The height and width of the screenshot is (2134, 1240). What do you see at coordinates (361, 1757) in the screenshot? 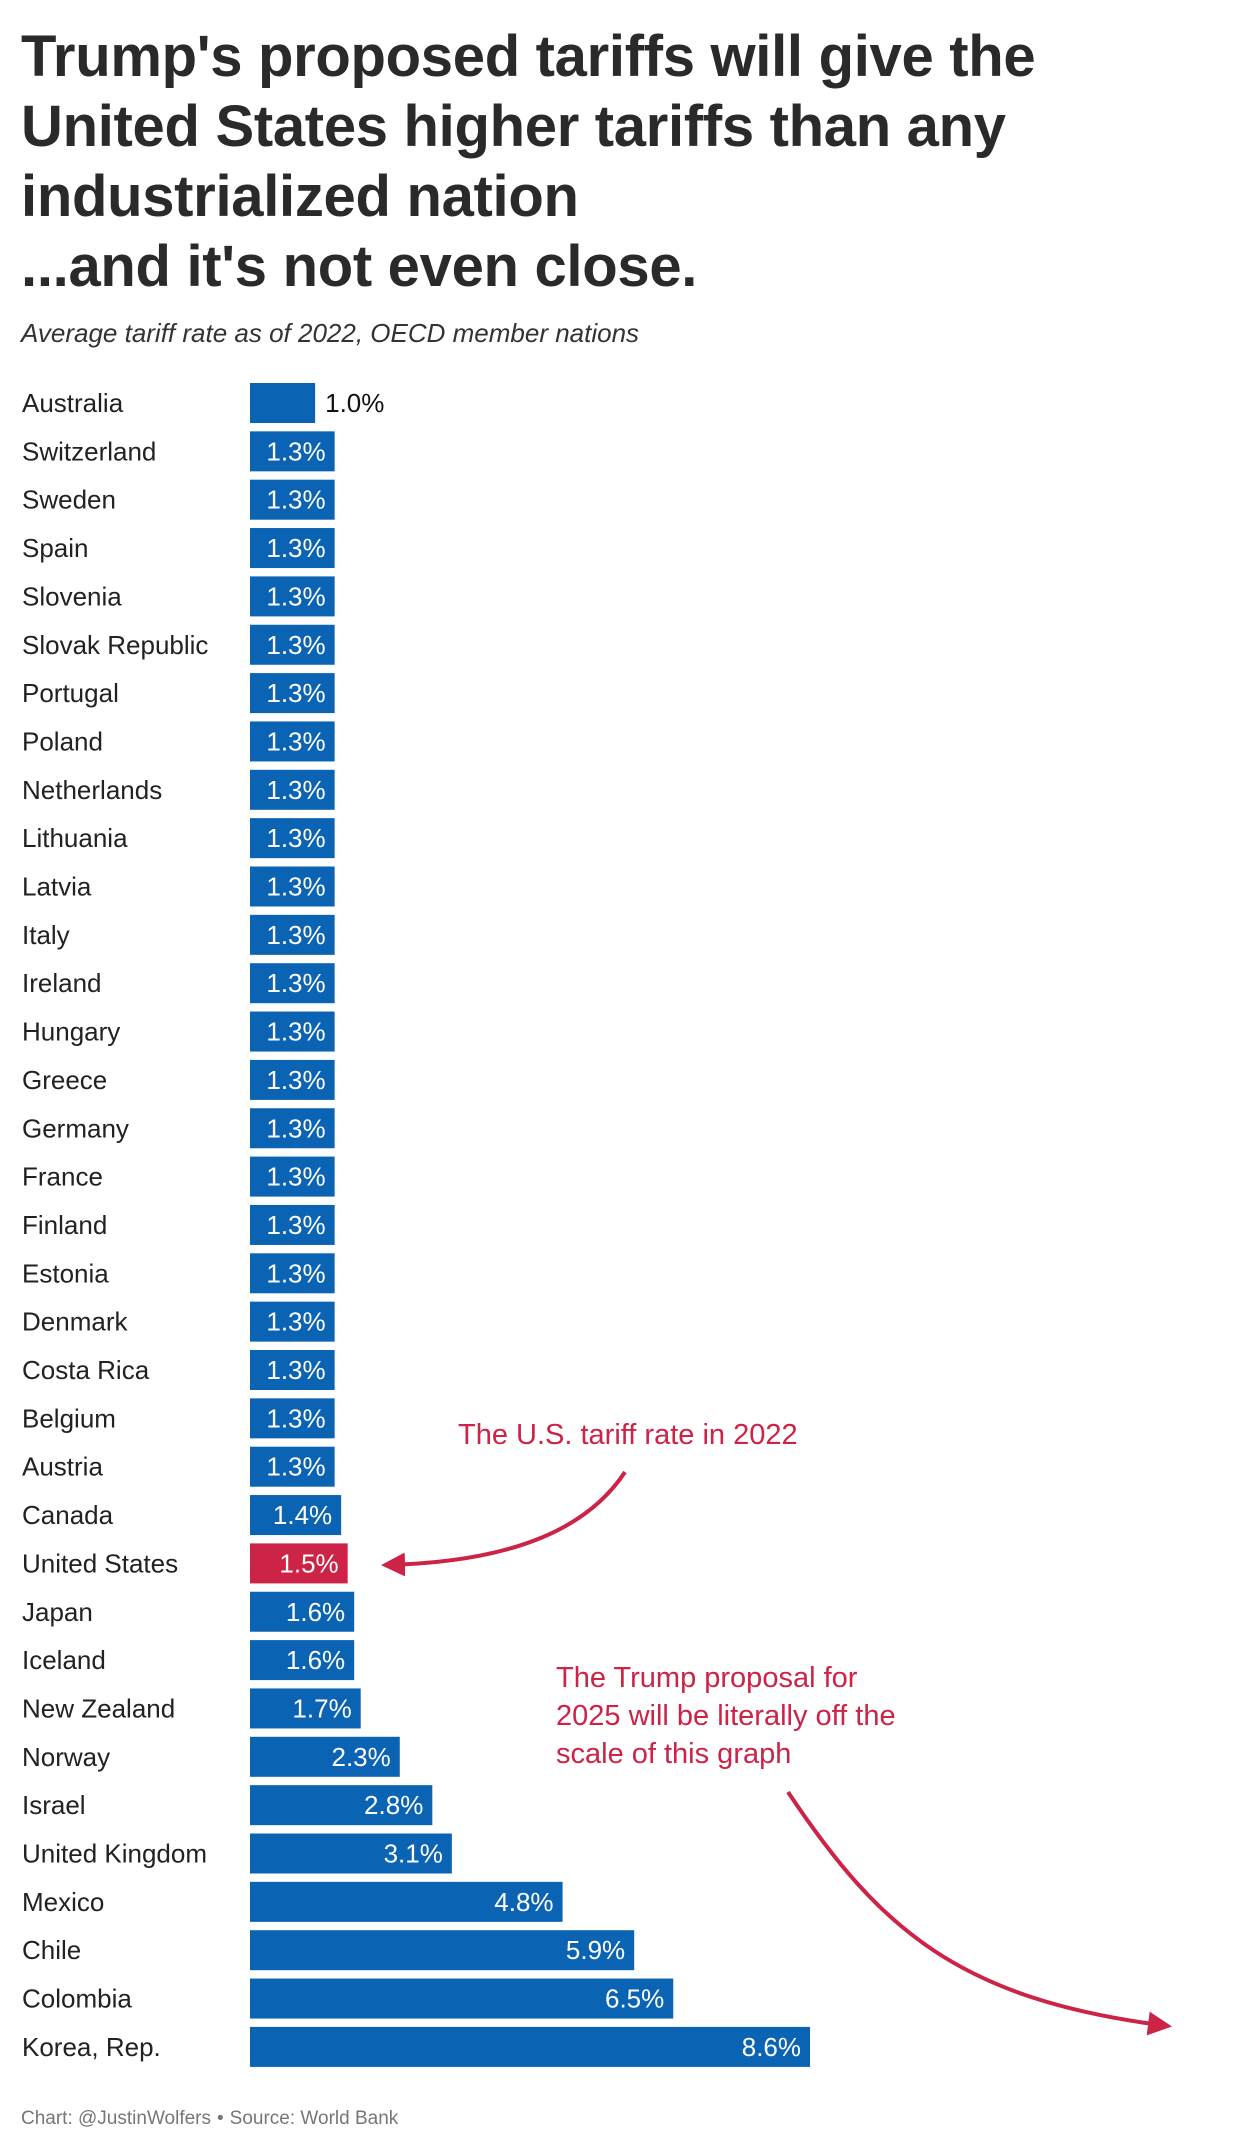
I see `value-label-norway: 2.3%` at bounding box center [361, 1757].